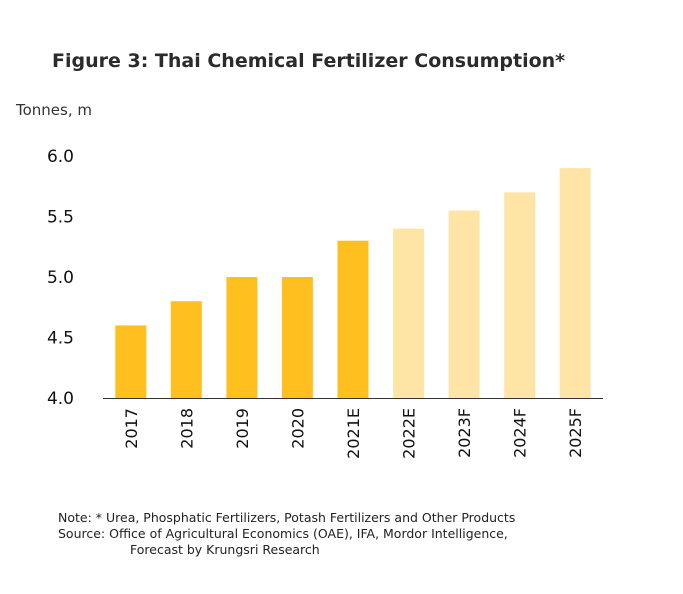 Image resolution: width=683 pixels, height=594 pixels. Describe the element at coordinates (575, 433) in the screenshot. I see `x-tick-label: 2025F` at that location.